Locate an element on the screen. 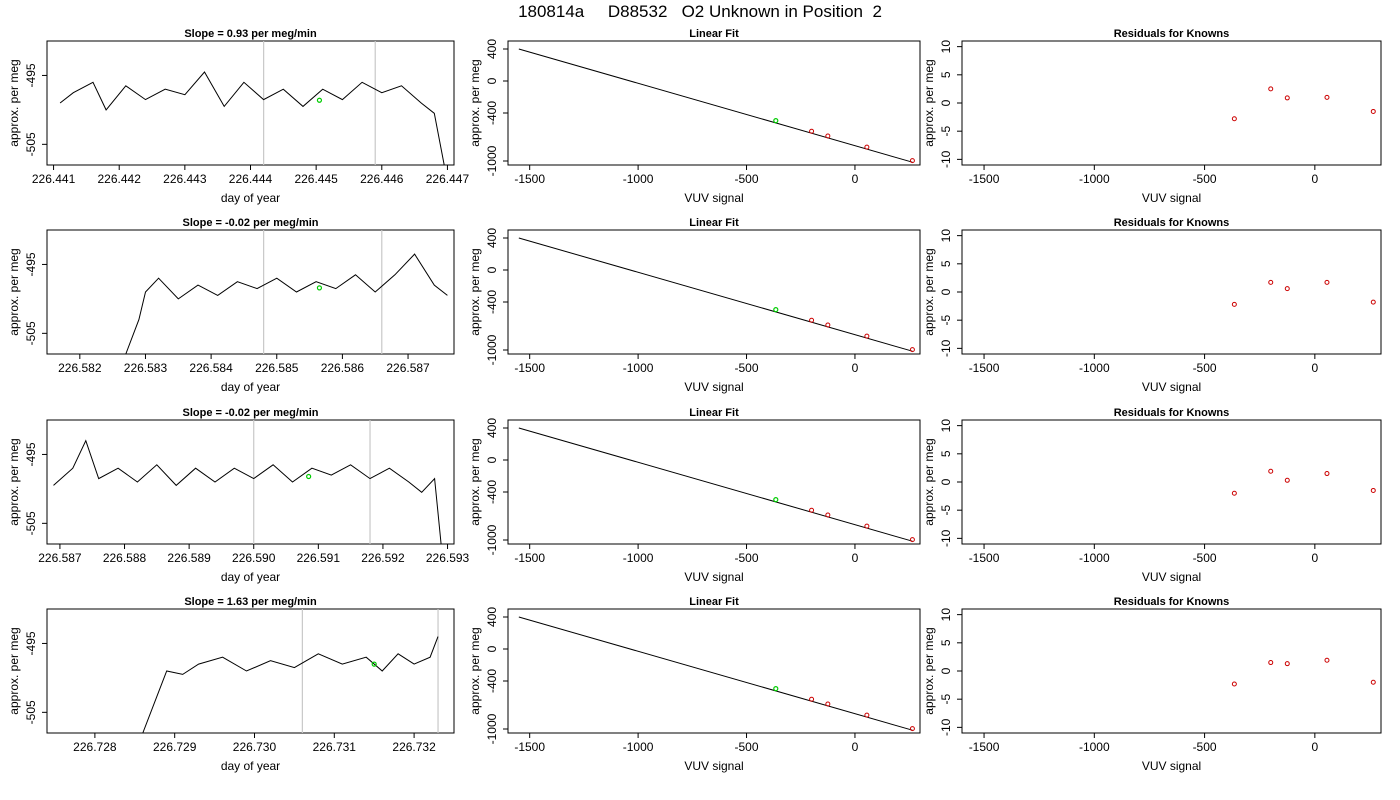 The image size is (1400, 800). r2-timeseries-ytick-label: -505 is located at coordinates (31, 333).